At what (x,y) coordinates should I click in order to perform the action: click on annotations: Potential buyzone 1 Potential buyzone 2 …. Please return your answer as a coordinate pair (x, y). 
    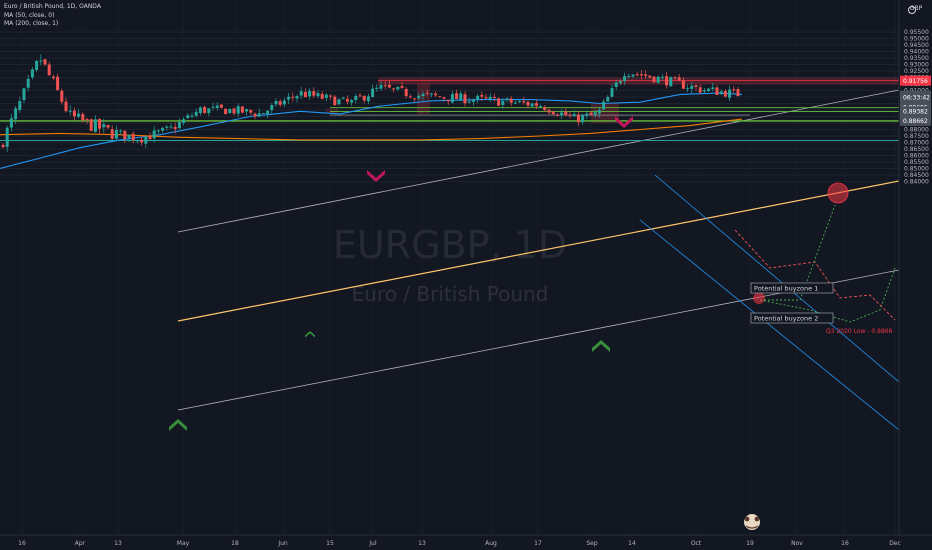
    Looking at the image, I should click on (821, 308).